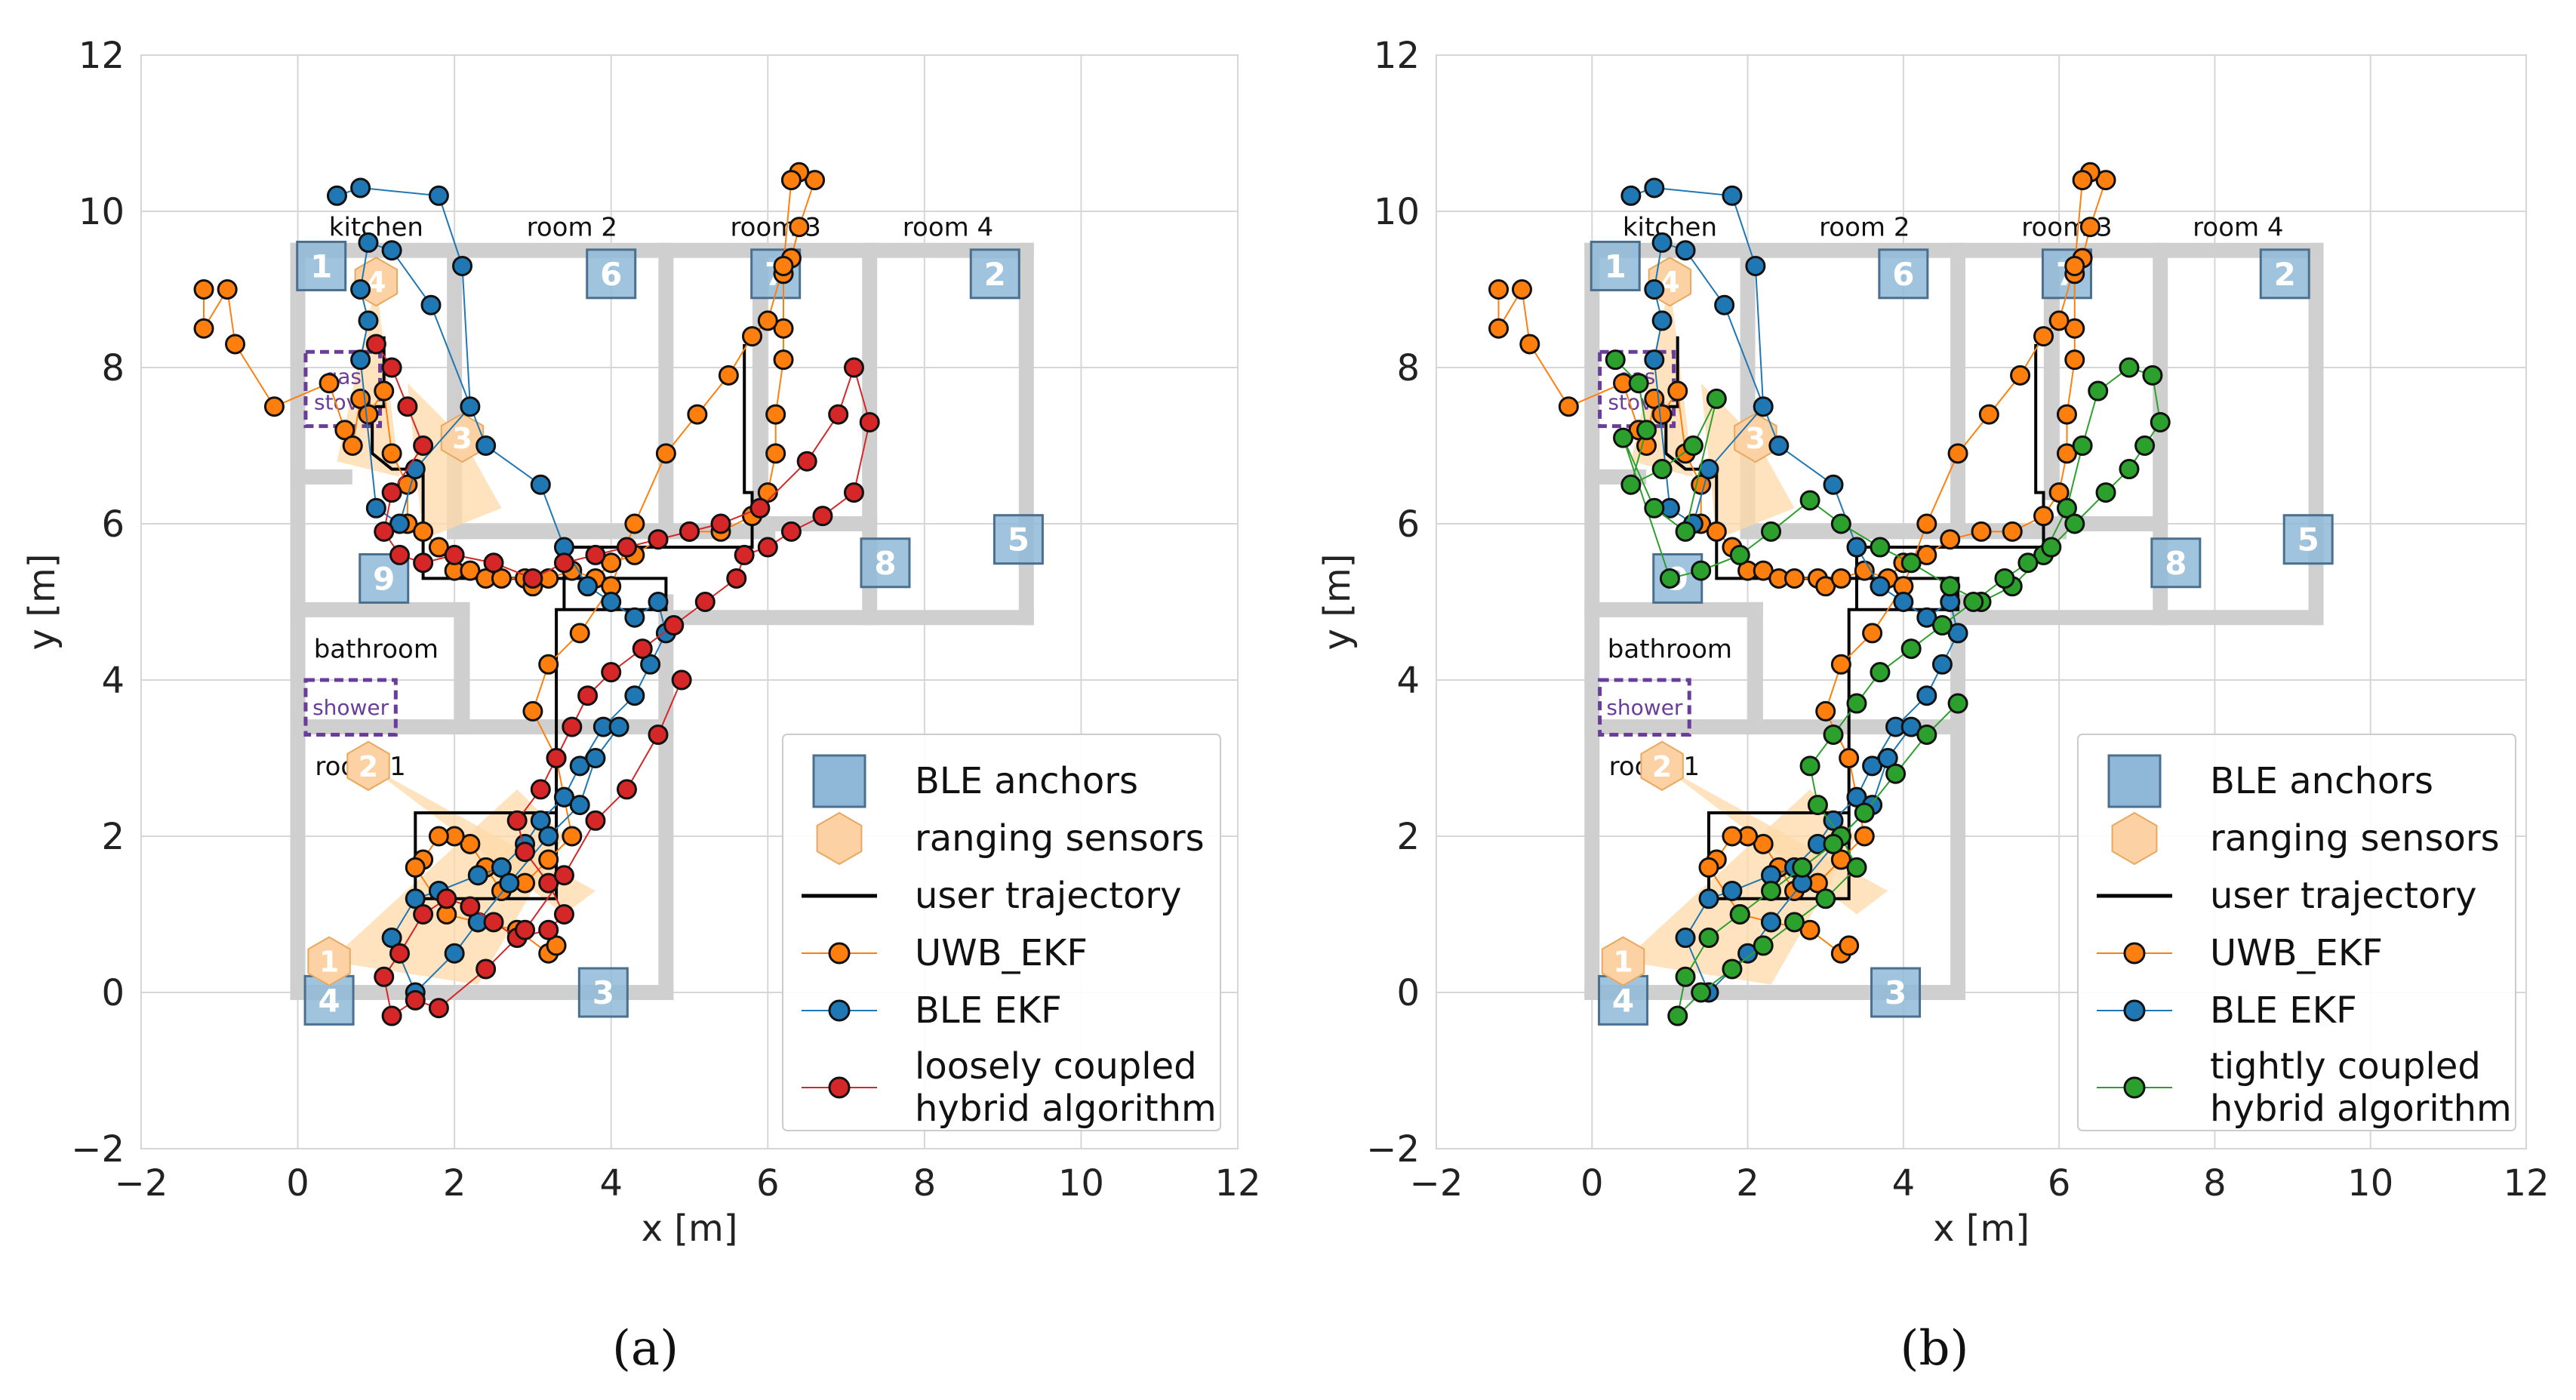 The width and height of the screenshot is (2576, 1400). What do you see at coordinates (925, 1184) in the screenshot?
I see `x-tick-label: 8` at bounding box center [925, 1184].